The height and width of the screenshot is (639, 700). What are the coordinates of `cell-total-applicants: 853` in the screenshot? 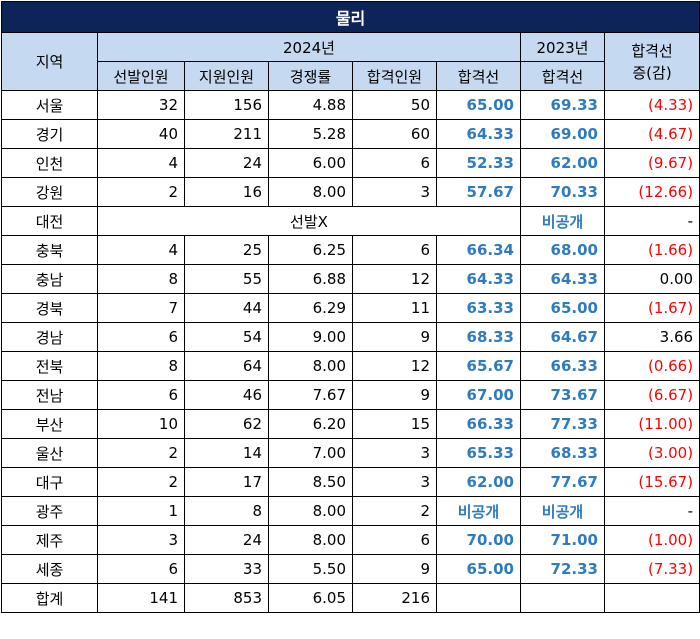 It's located at (226, 598).